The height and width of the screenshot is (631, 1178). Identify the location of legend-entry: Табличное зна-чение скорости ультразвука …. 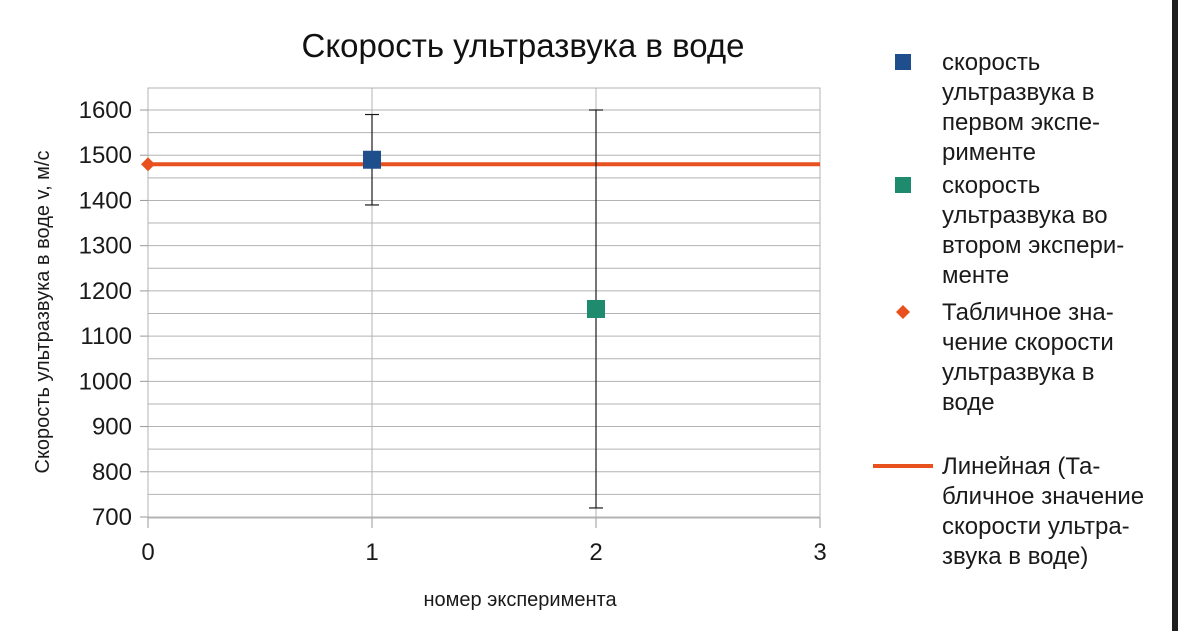
(1005, 357).